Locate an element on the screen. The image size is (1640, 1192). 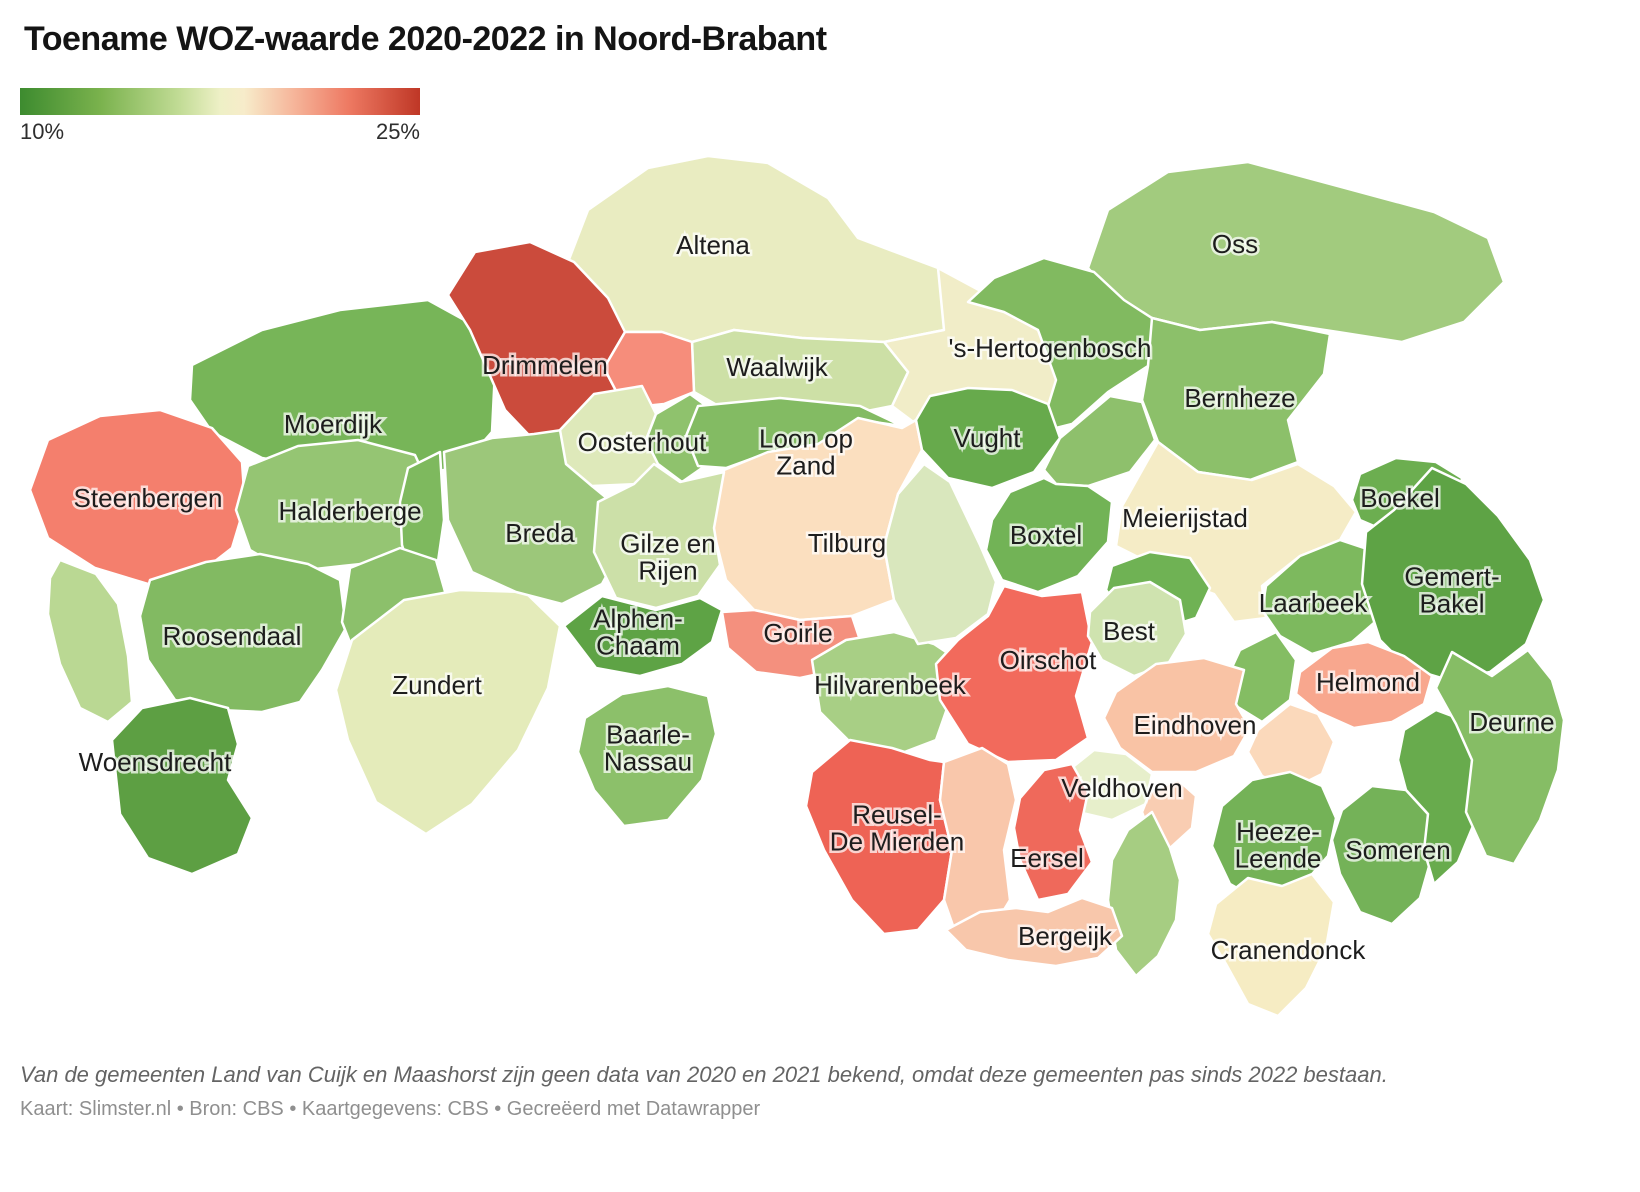
region-valkenswaard is located at coordinates (1144, 894).